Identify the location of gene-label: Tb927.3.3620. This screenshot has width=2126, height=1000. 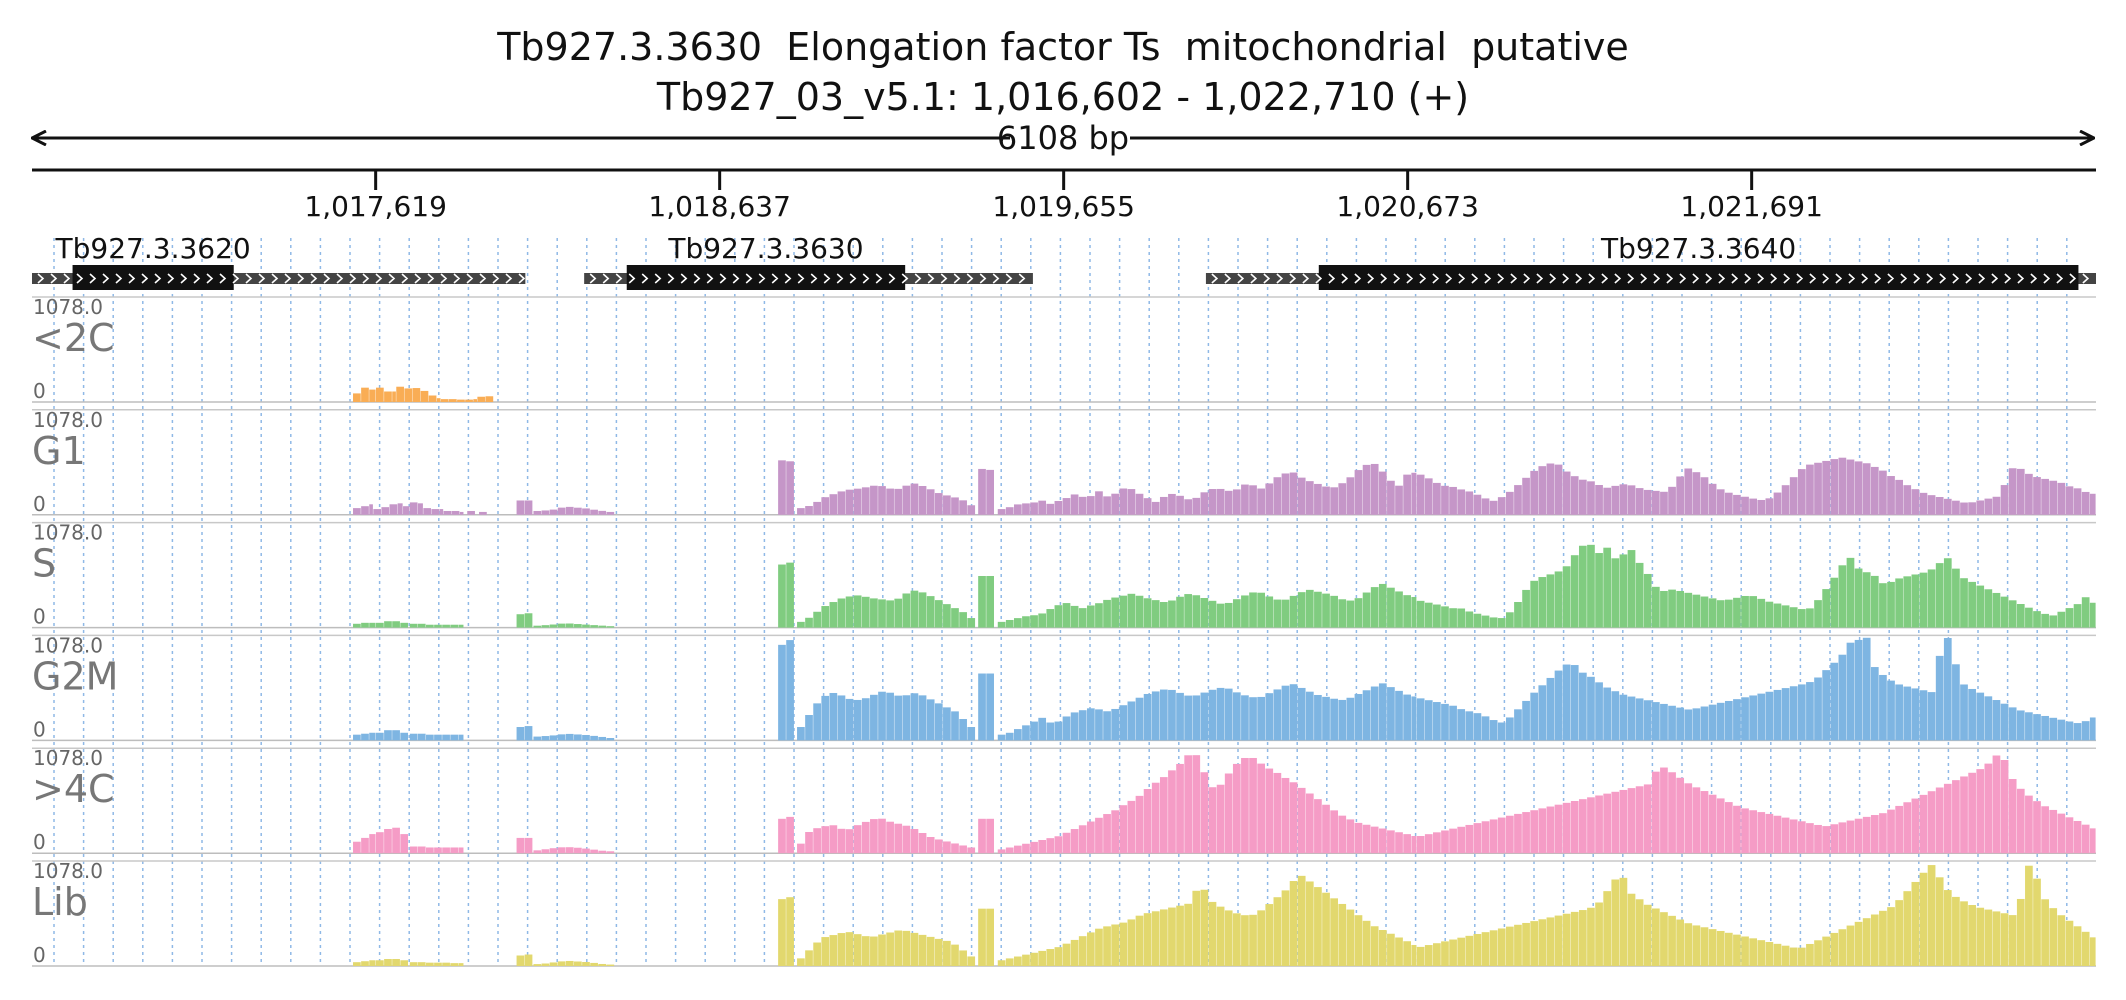
(153, 248).